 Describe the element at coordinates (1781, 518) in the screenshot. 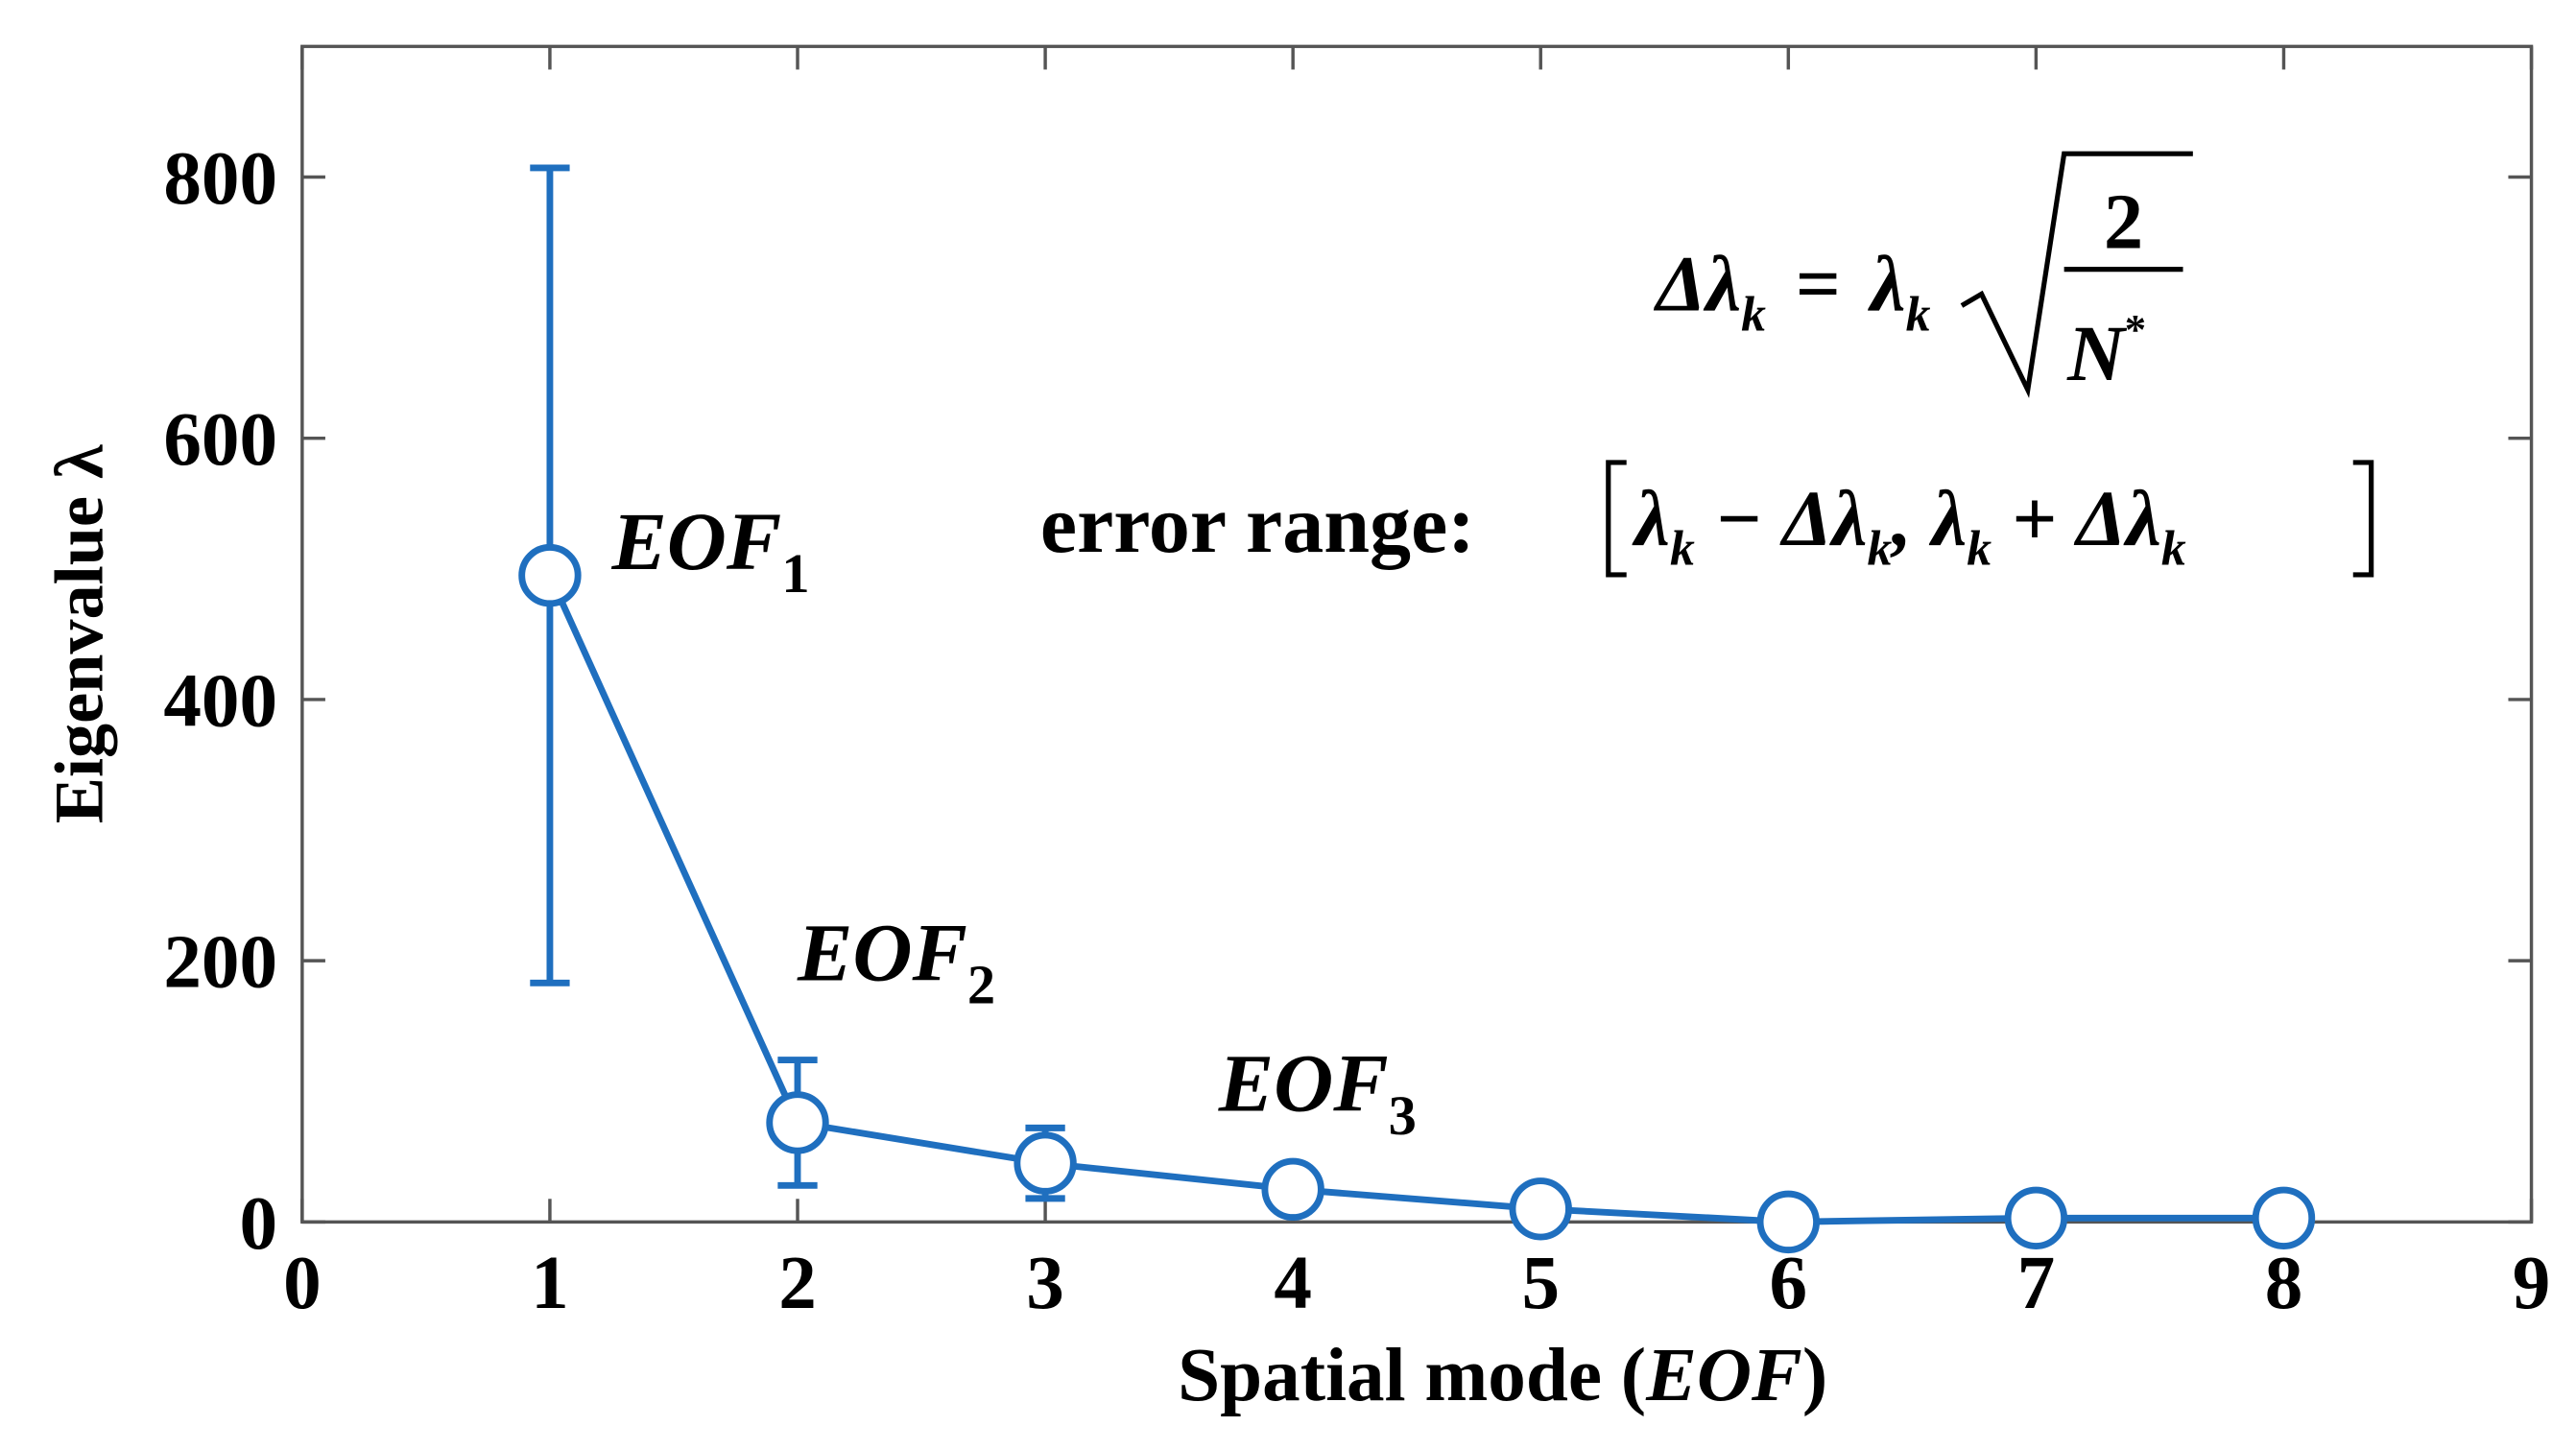

I see `error-range-part: − Δλ` at that location.